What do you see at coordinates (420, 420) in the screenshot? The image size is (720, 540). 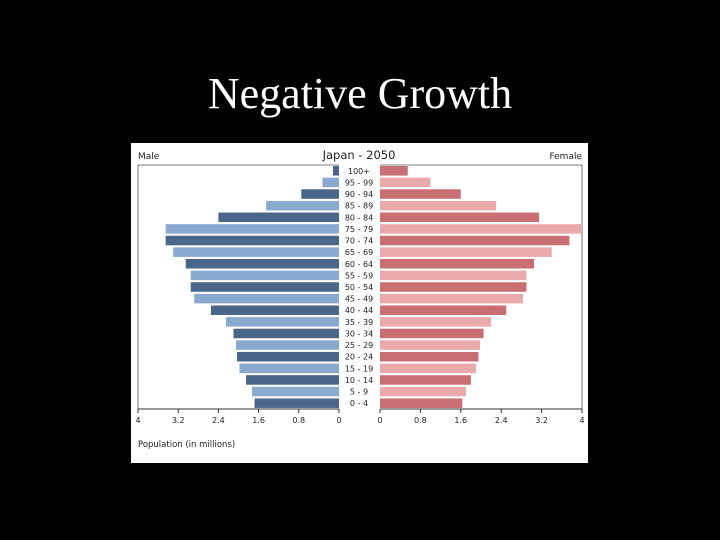 I see `female-tick-label: 0.8` at bounding box center [420, 420].